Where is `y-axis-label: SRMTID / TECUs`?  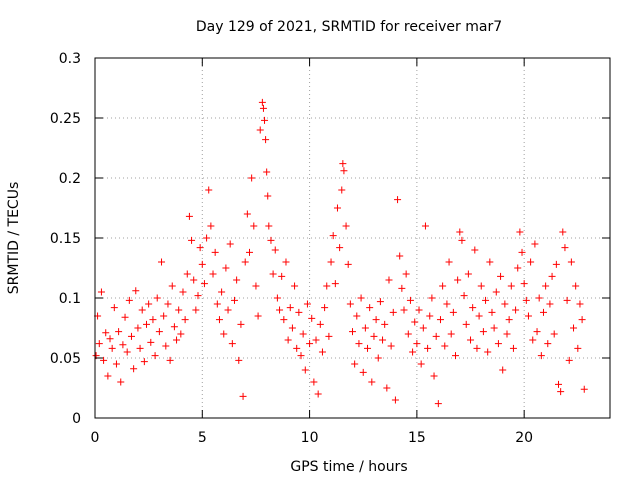
y-axis-label: SRMTID / TECUs is located at coordinates (14, 238).